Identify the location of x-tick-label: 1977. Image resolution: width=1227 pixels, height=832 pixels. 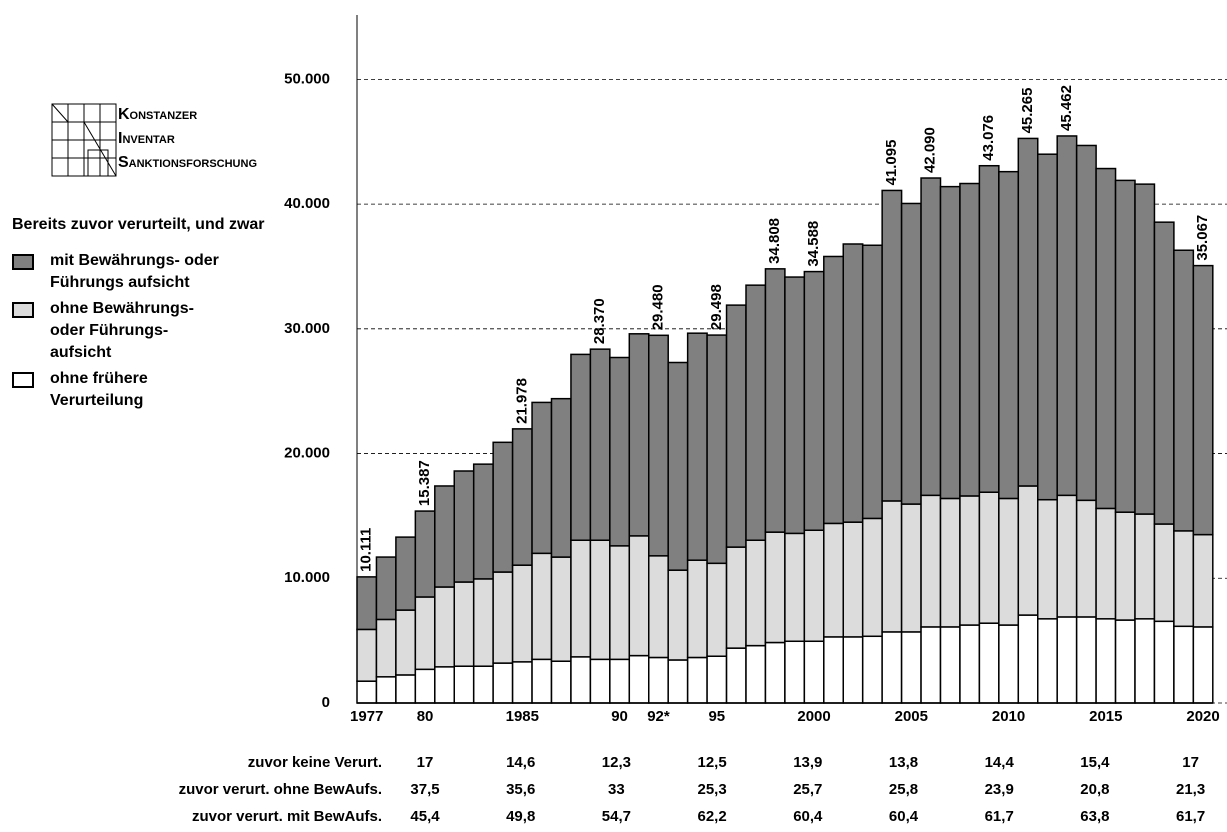
(366, 716).